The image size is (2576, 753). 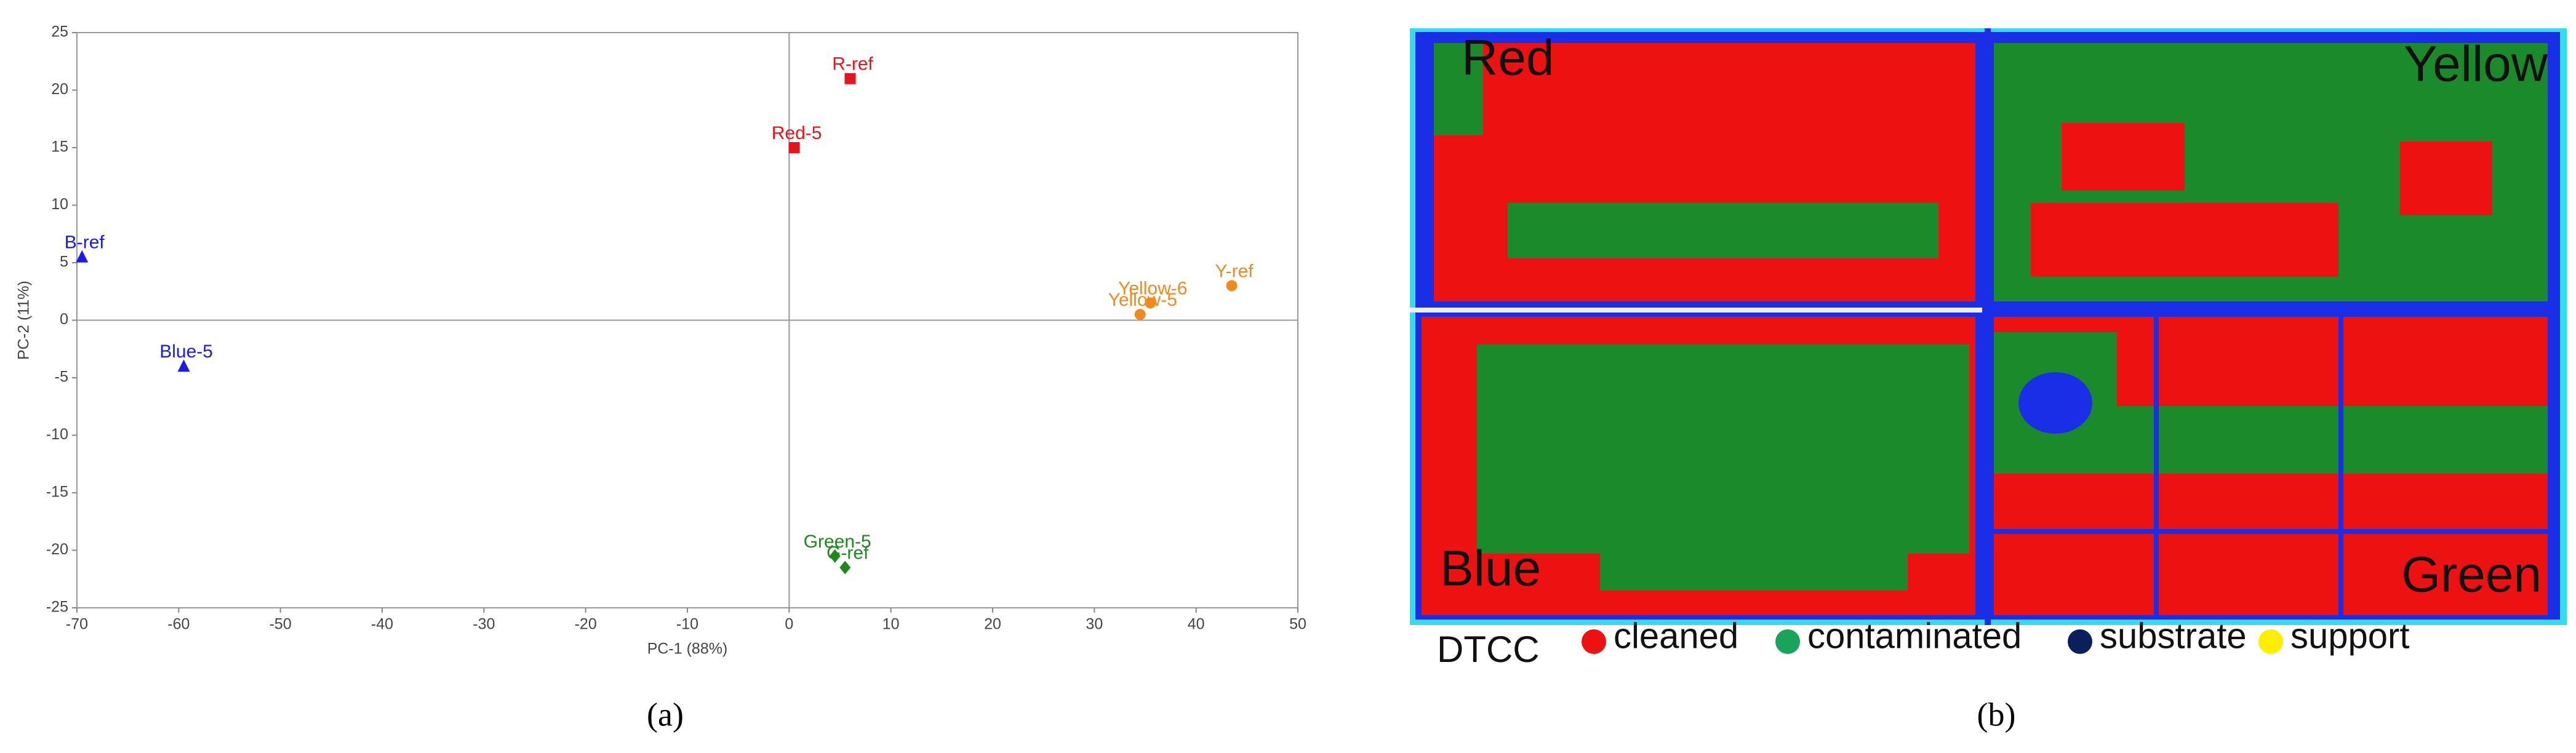 I want to click on quadrant-label: Yellow, so click(x=2476, y=64).